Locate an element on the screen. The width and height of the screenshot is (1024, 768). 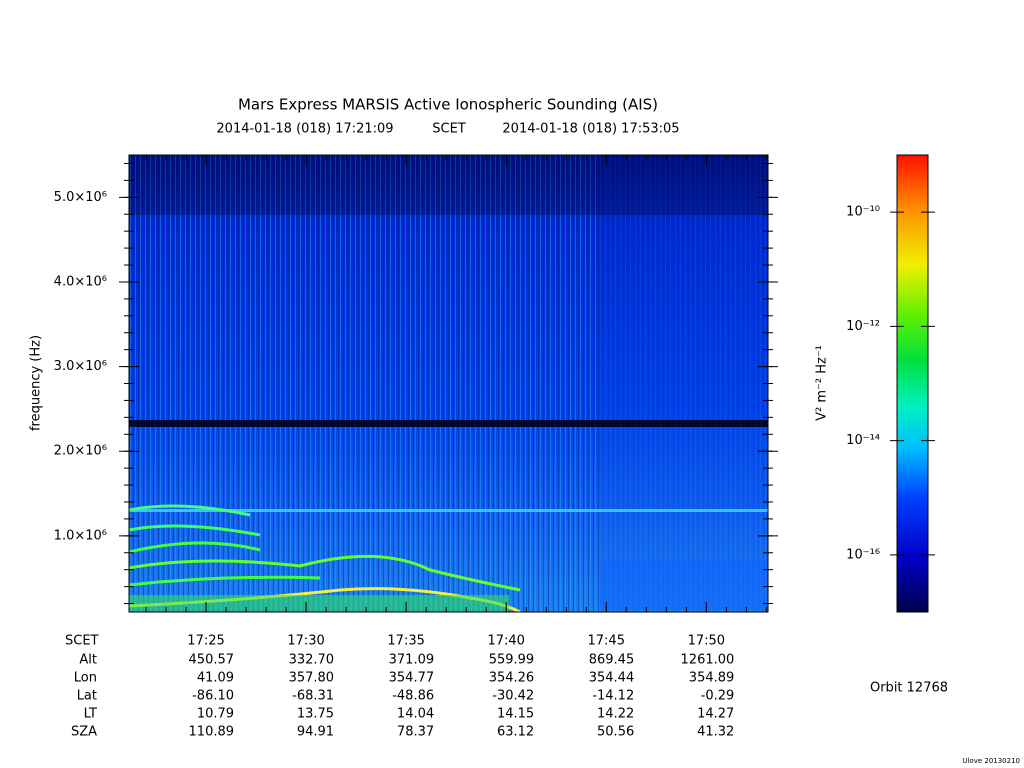
ephemeris-value: -86.10 is located at coordinates (213, 696).